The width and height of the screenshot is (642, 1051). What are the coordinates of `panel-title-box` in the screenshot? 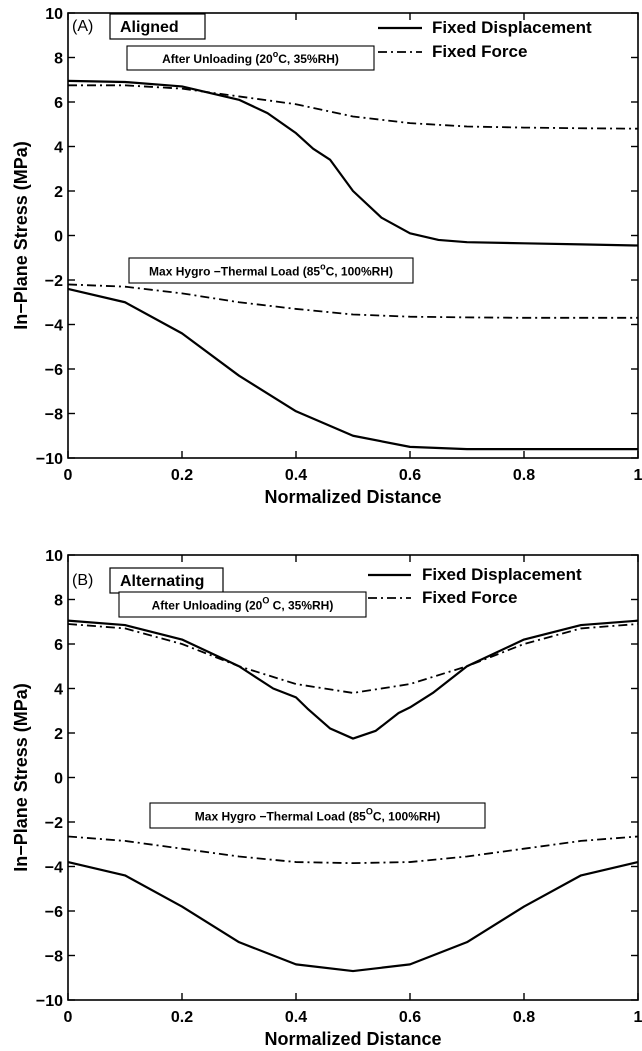 It's located at (157, 26).